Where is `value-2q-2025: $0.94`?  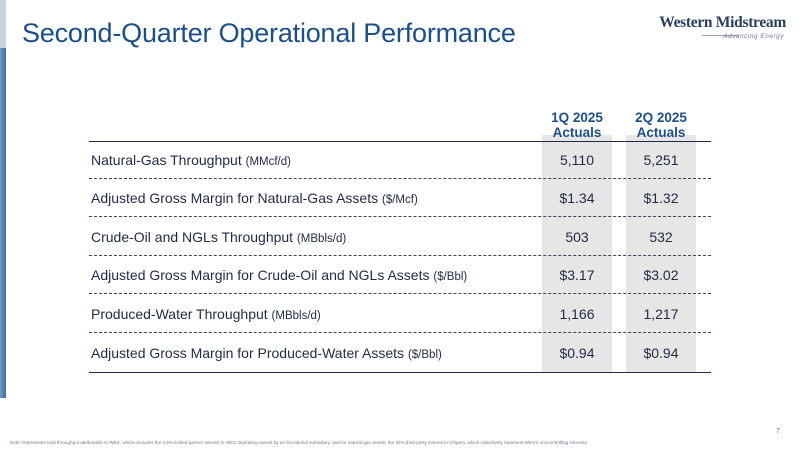
value-2q-2025: $0.94 is located at coordinates (661, 353).